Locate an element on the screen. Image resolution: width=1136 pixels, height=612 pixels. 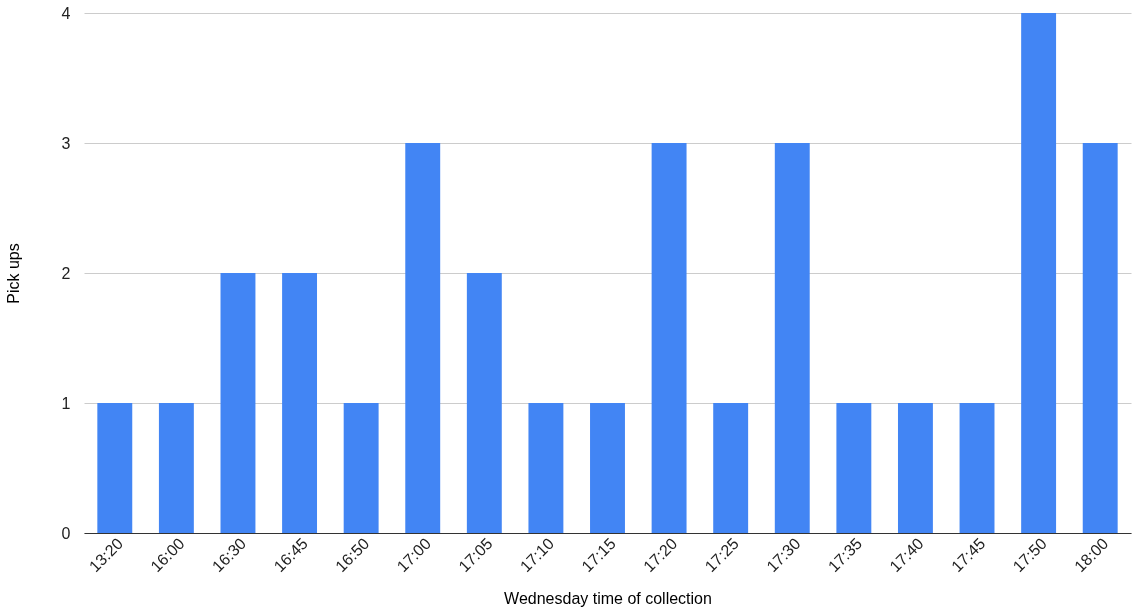
y-tick-label: 2 is located at coordinates (66, 273).